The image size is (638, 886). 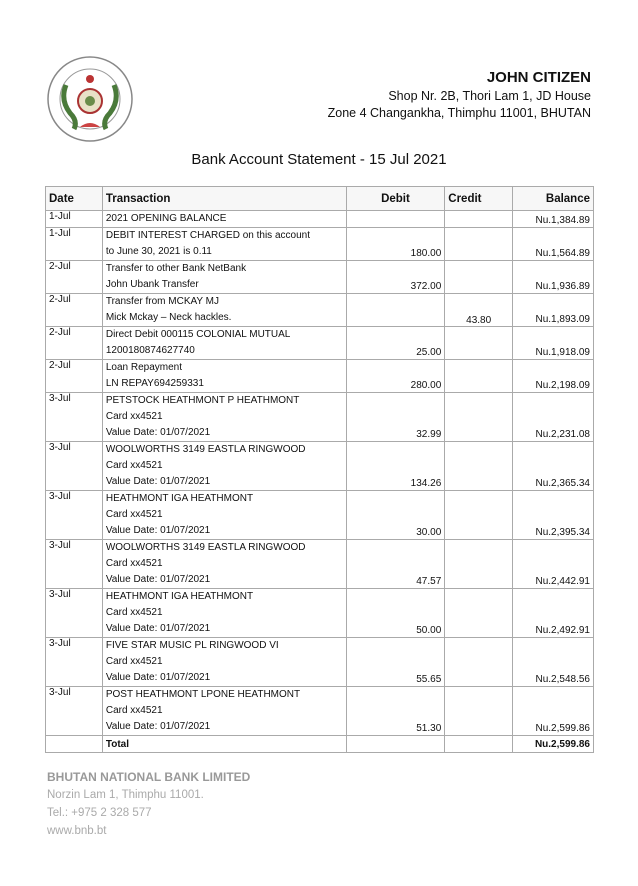 I want to click on transaction-line: WOOLWORTHS 3149 EASTLA RINGWOOD, so click(x=205, y=547).